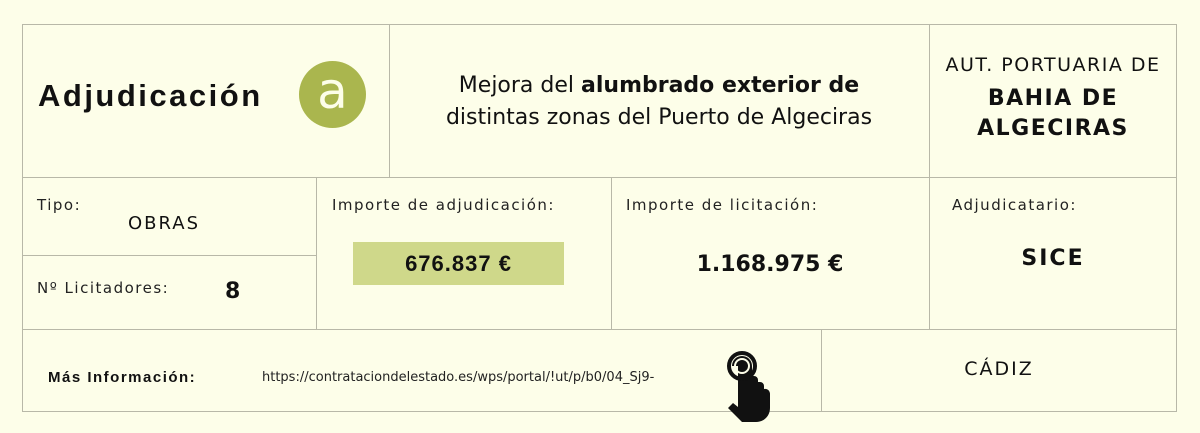  I want to click on adjudicacion-label: Importe de adjudicación:, so click(443, 205).